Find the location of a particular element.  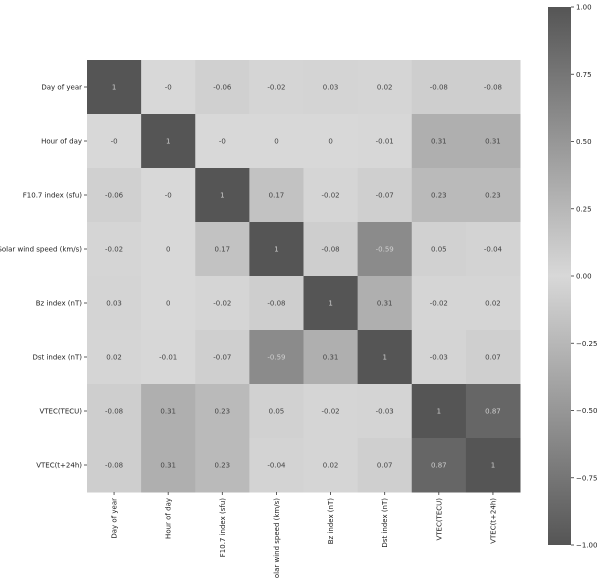

y-tick-label: Day of year is located at coordinates (61, 88).